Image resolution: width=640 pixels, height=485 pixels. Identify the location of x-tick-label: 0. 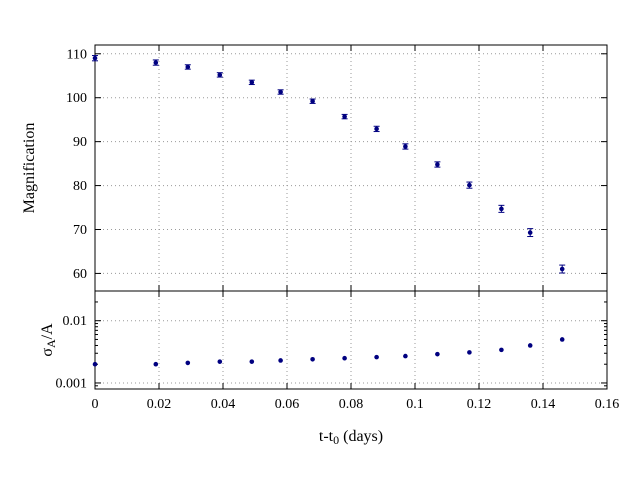
(95, 404).